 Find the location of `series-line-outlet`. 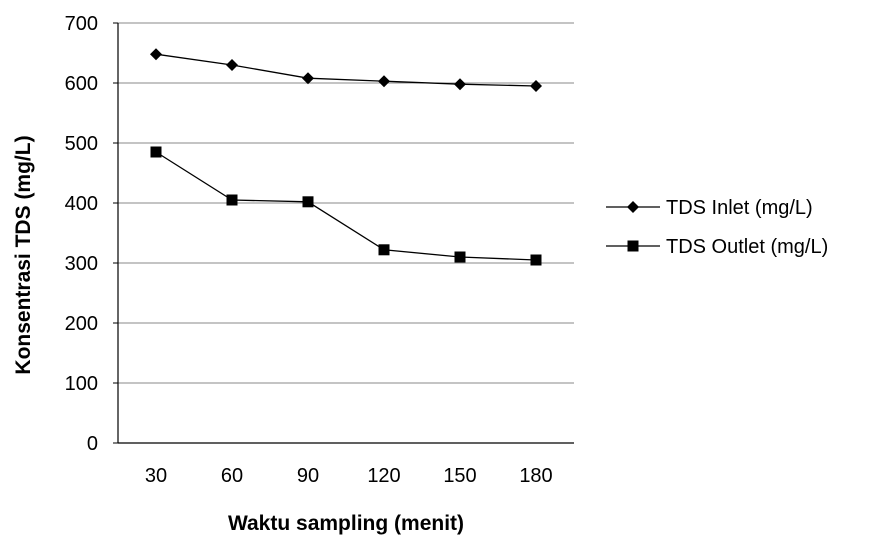

series-line-outlet is located at coordinates (346, 206).